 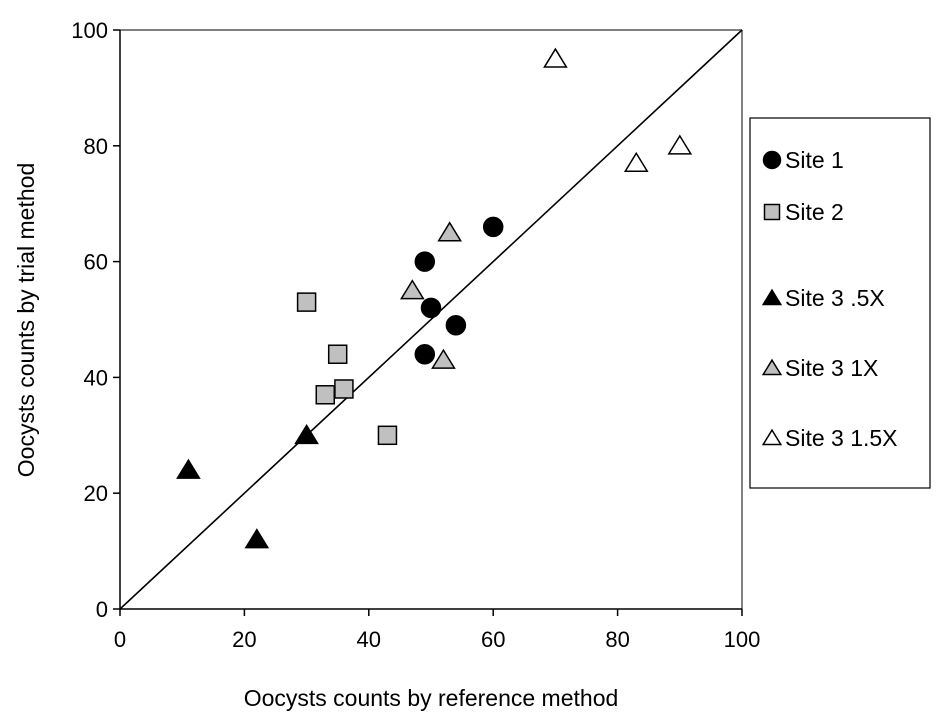 I want to click on legend-label: Site 3 1.5X, so click(x=841, y=438).